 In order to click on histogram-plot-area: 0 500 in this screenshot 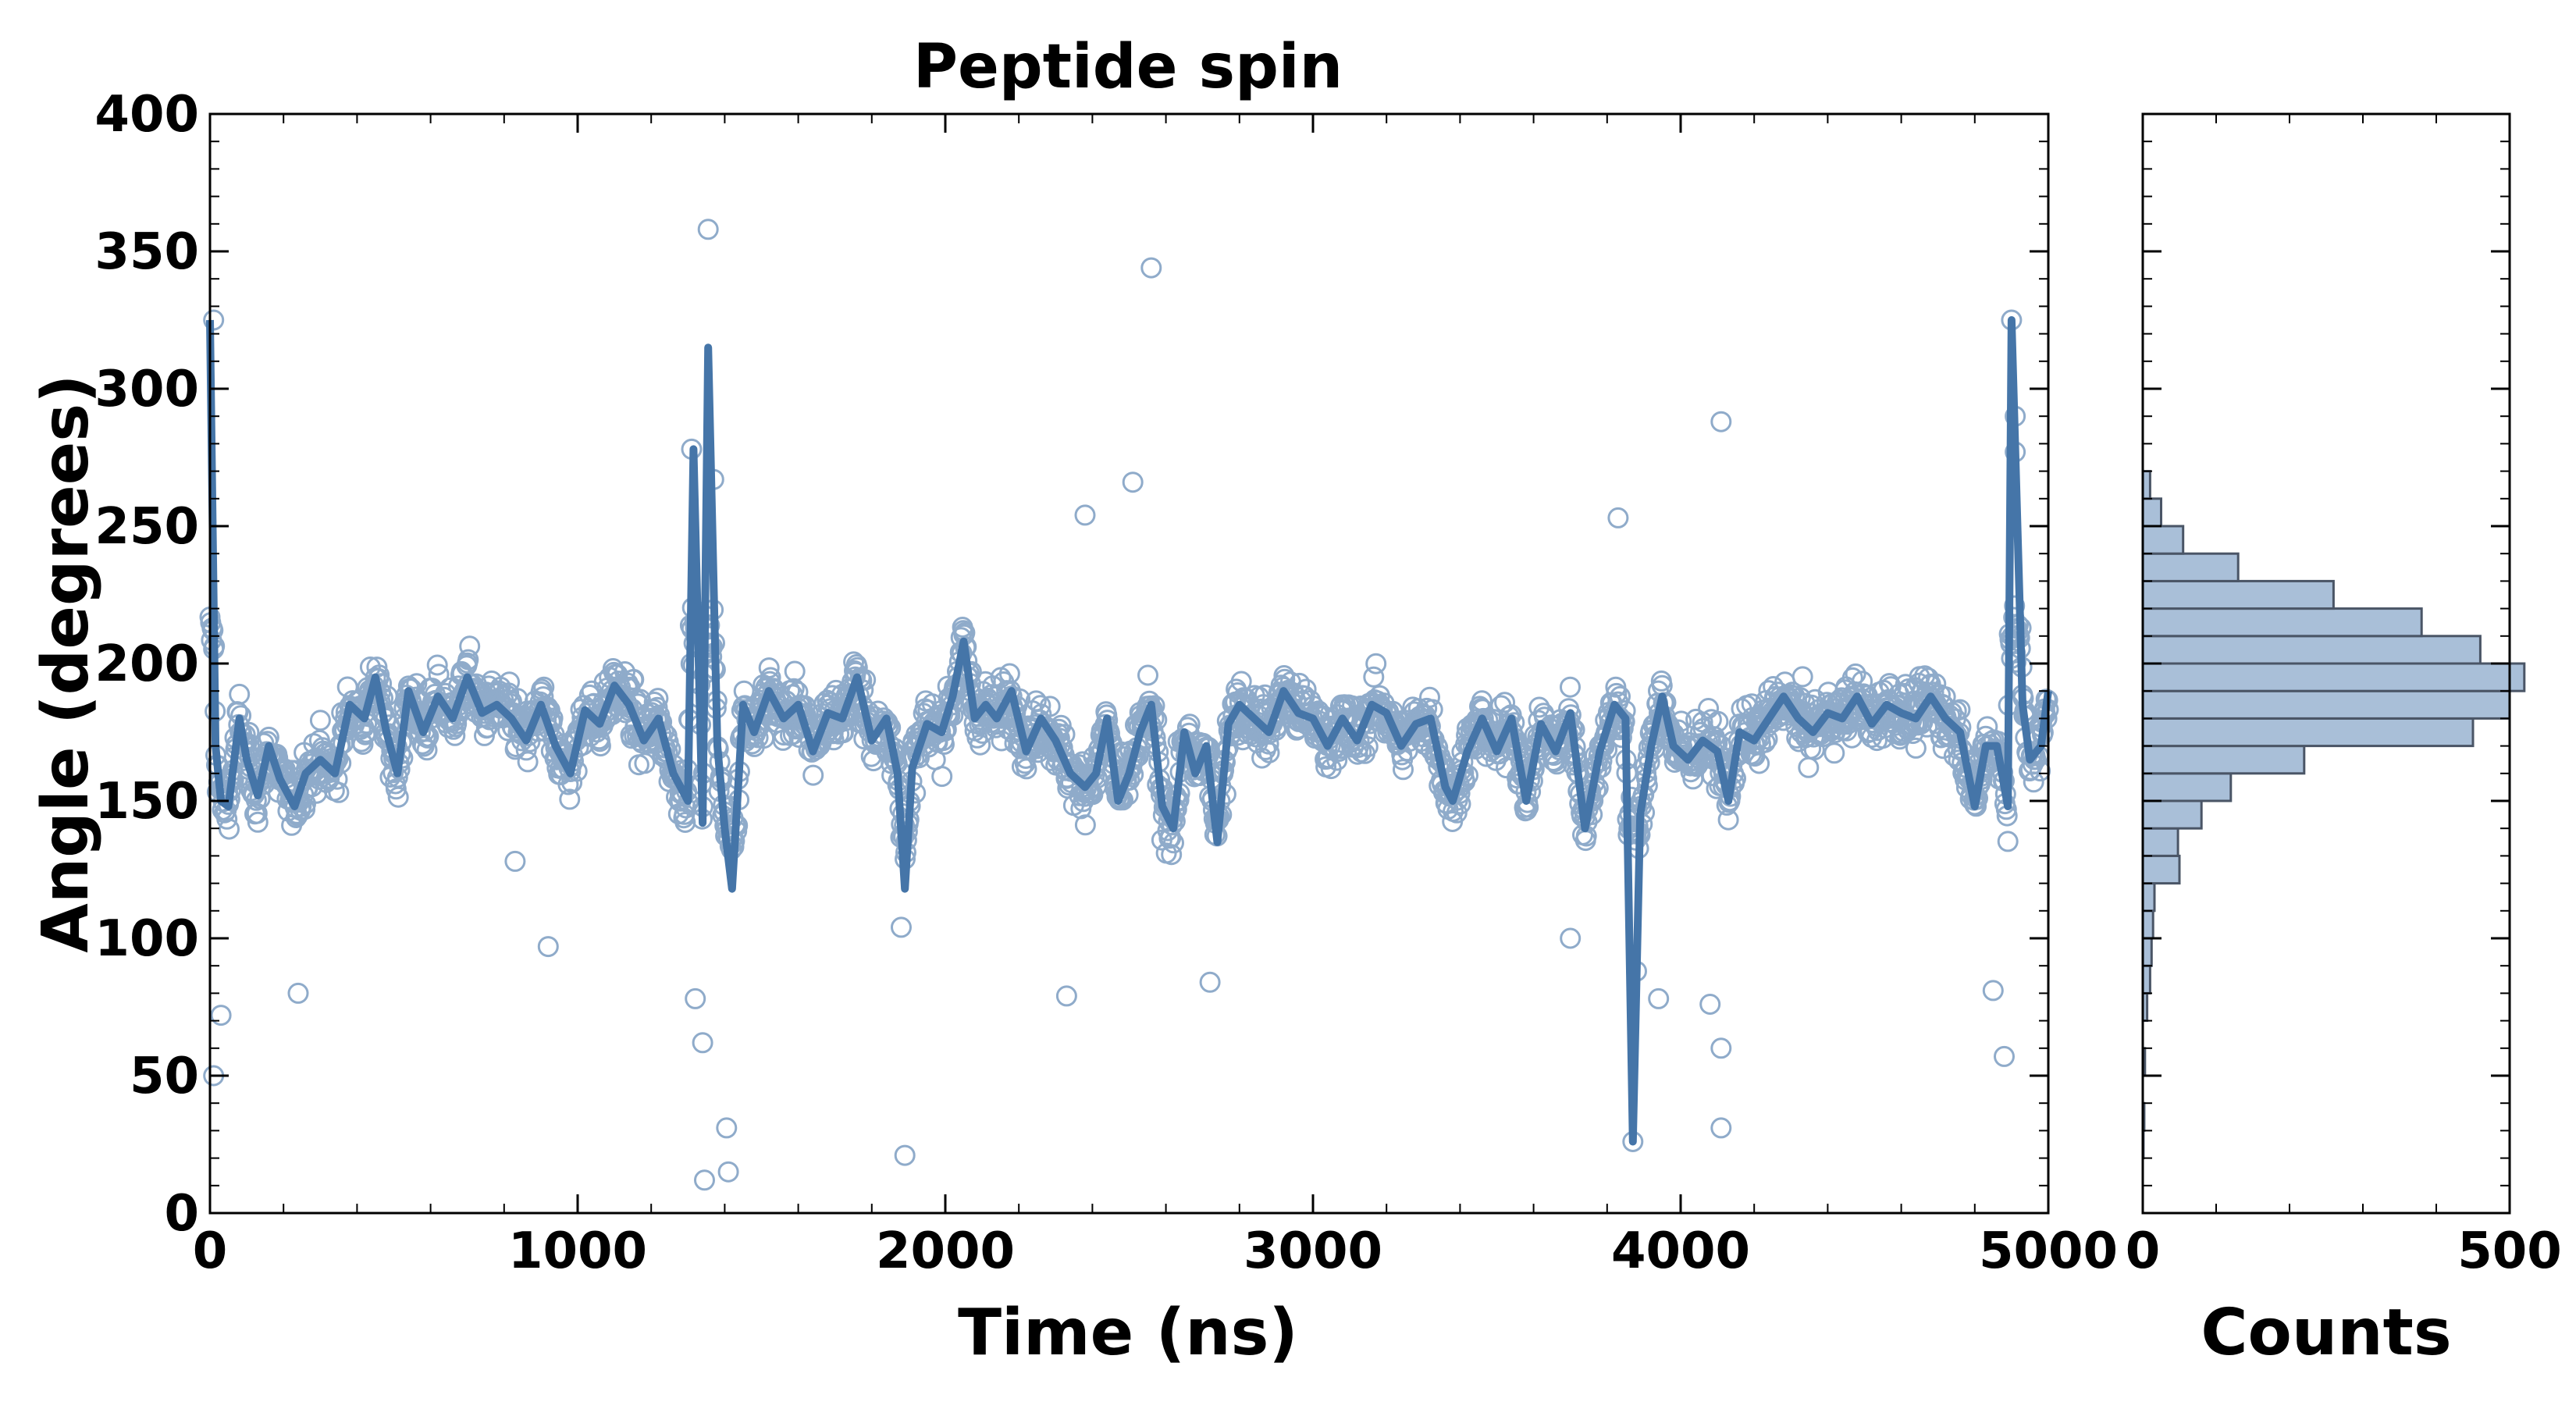, I will do `click(2344, 696)`.